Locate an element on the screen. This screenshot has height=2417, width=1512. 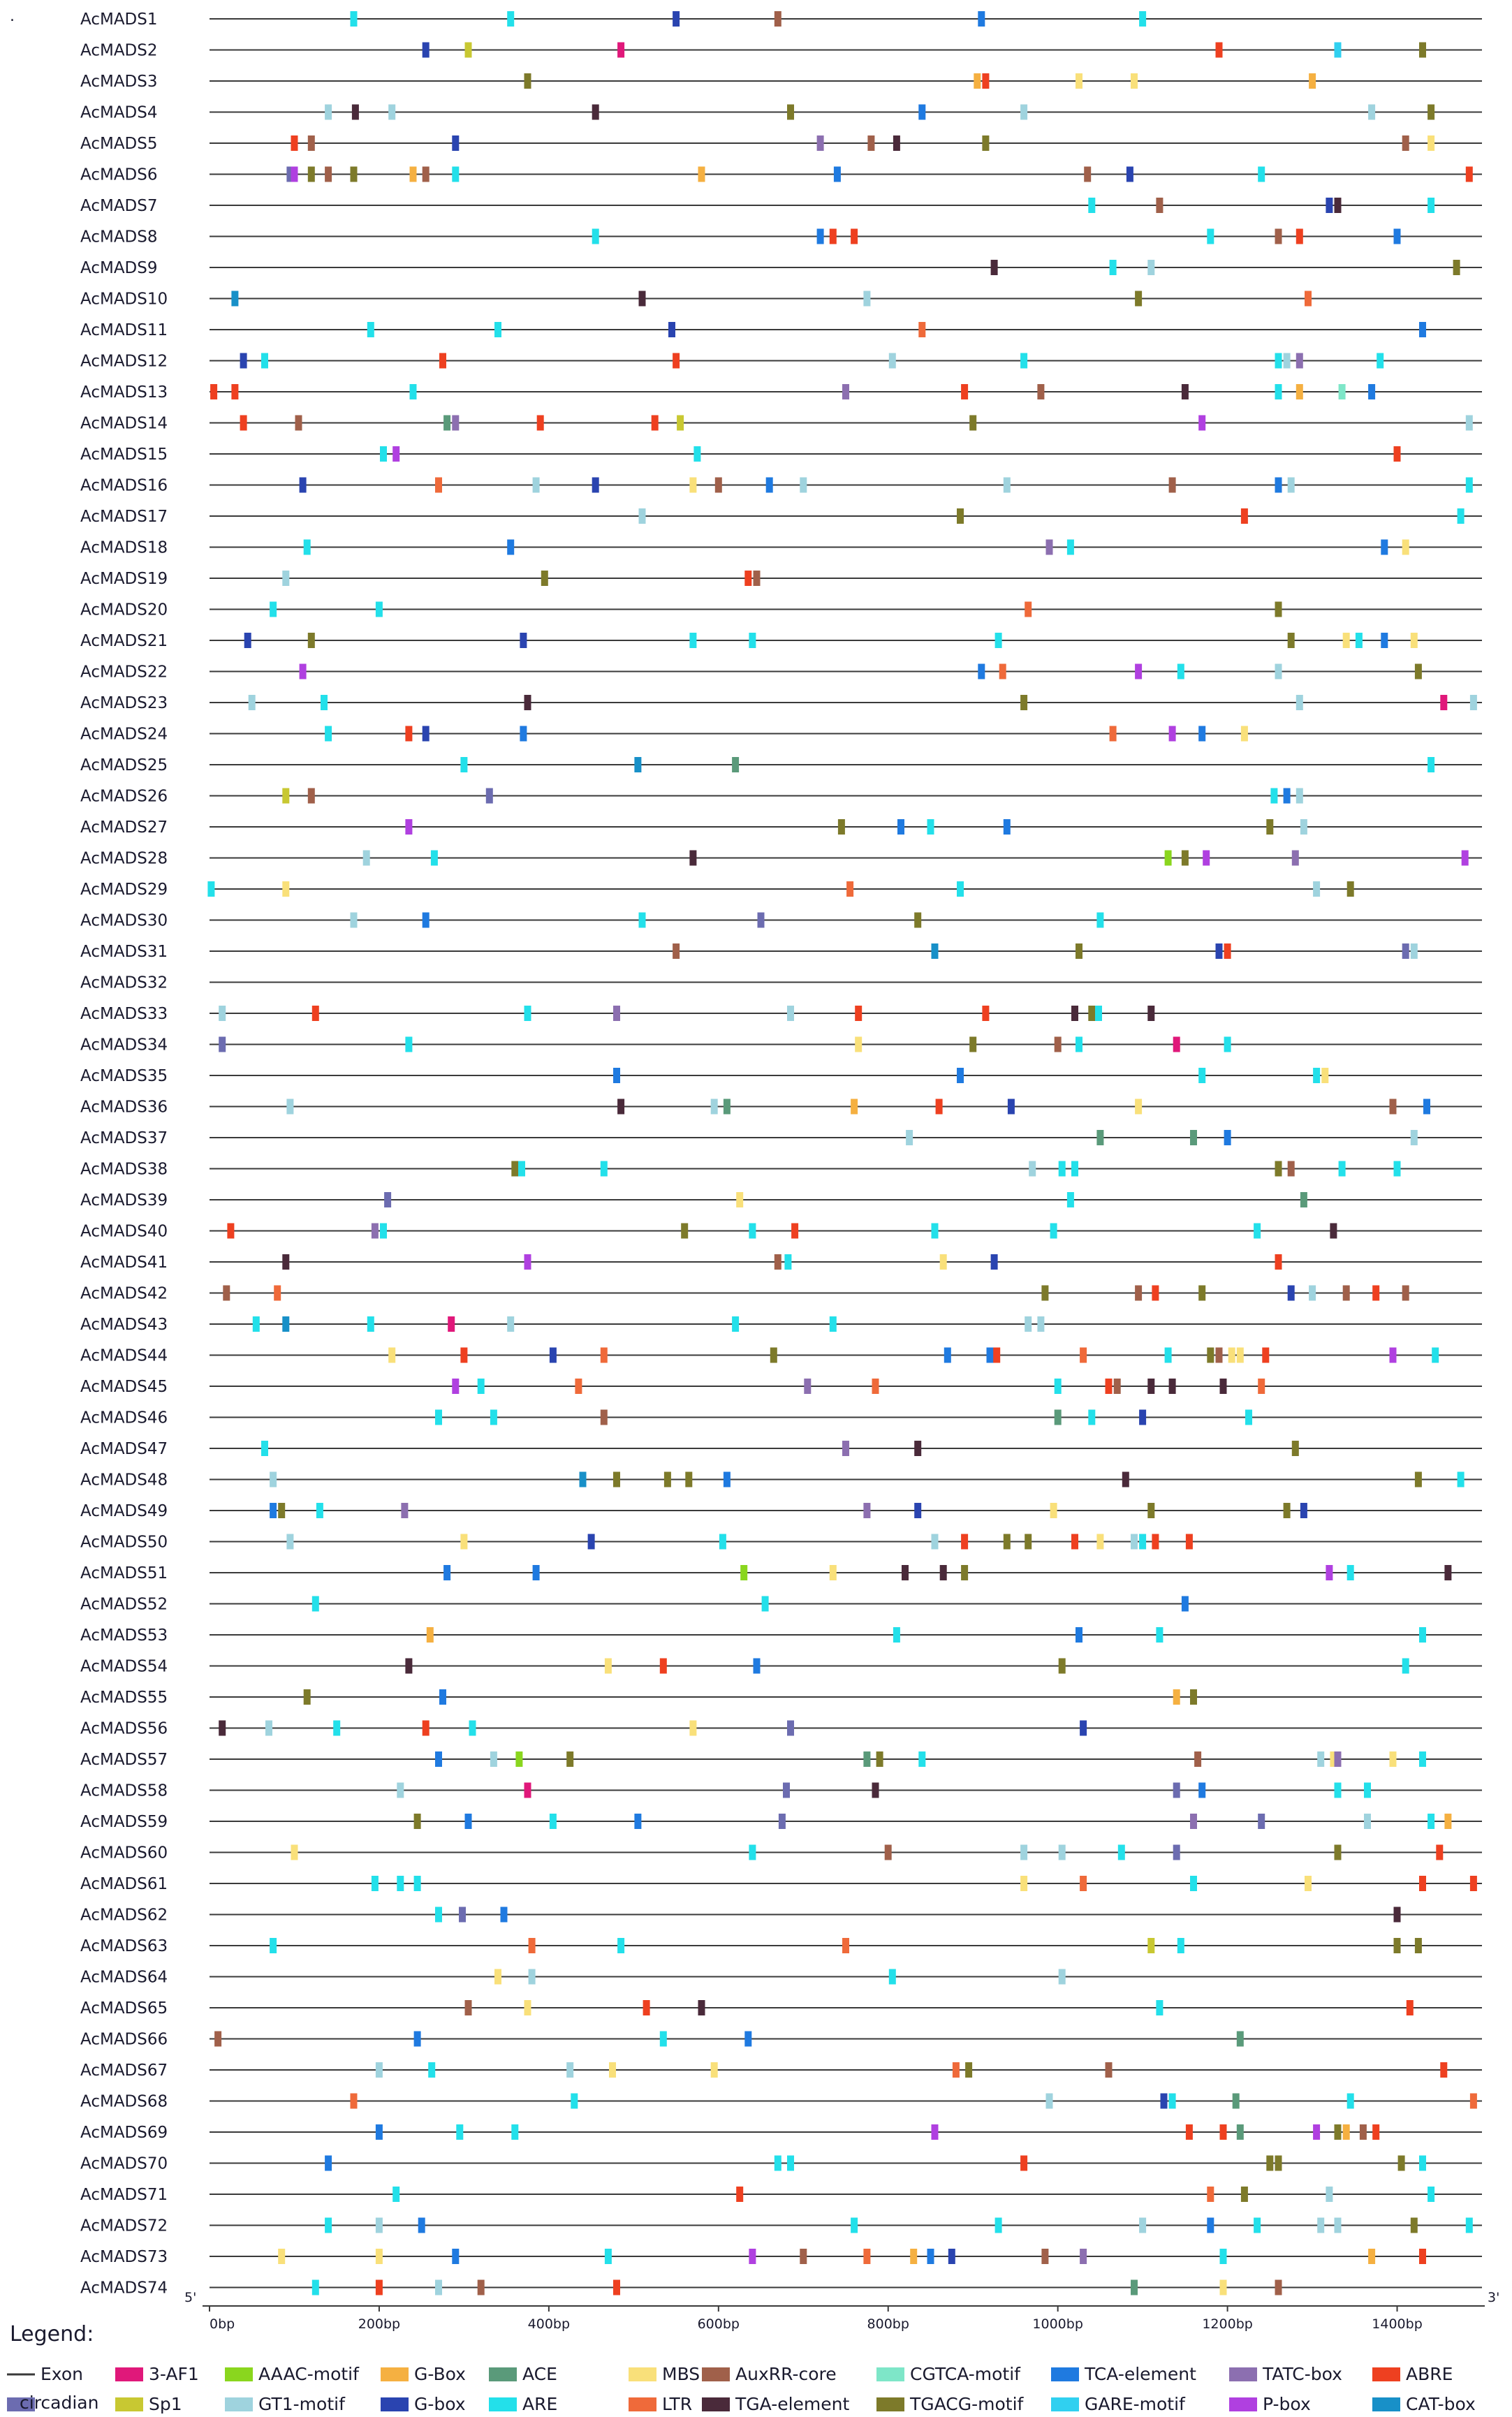
gene-label: AcMADS8 is located at coordinates (119, 237).